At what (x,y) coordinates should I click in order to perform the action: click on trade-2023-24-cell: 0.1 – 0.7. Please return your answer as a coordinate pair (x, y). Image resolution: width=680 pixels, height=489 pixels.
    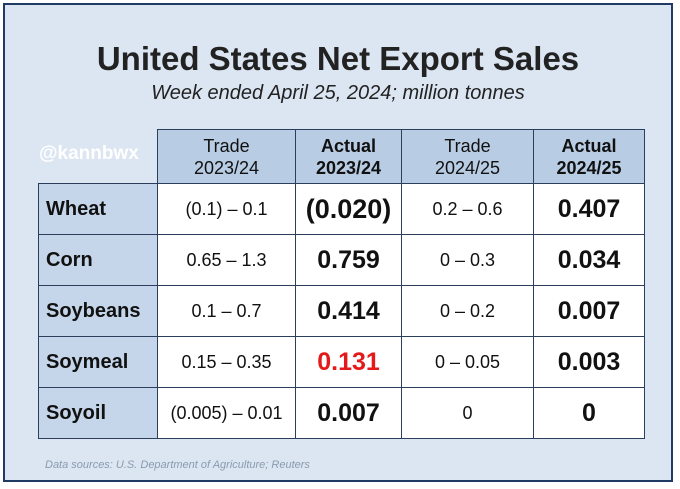
    Looking at the image, I should click on (226, 311).